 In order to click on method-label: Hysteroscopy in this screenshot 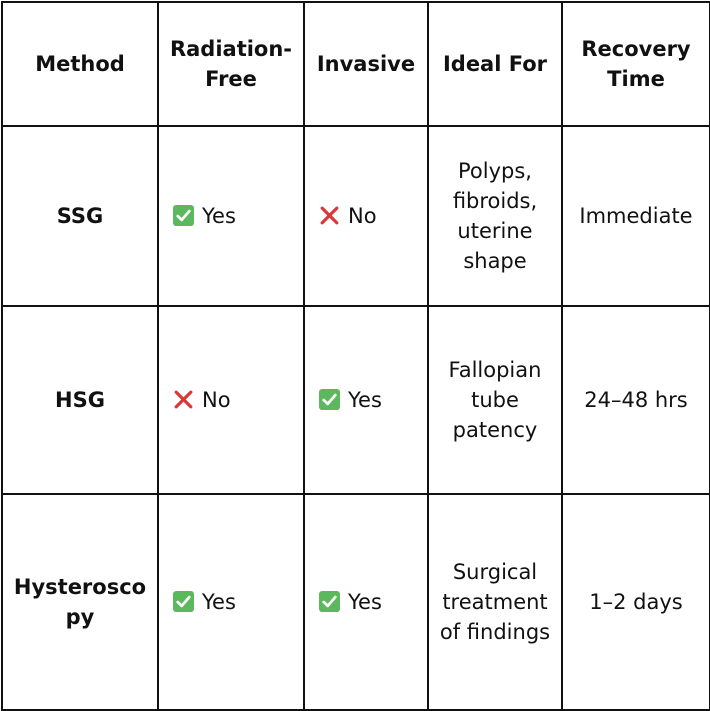, I will do `click(80, 602)`.